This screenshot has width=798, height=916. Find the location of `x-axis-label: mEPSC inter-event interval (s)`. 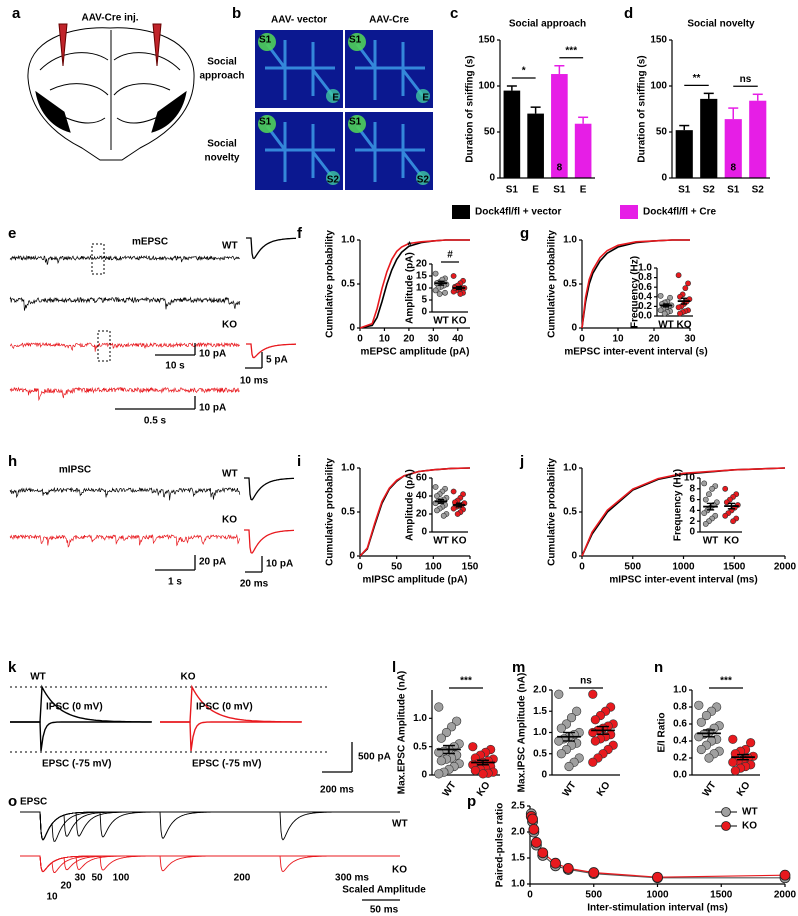

x-axis-label: mEPSC inter-event interval (s) is located at coordinates (635, 352).